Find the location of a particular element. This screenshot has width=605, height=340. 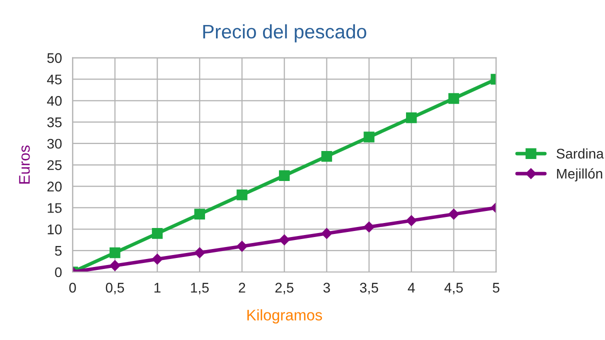

y-tick-label: 5 is located at coordinates (58, 251).